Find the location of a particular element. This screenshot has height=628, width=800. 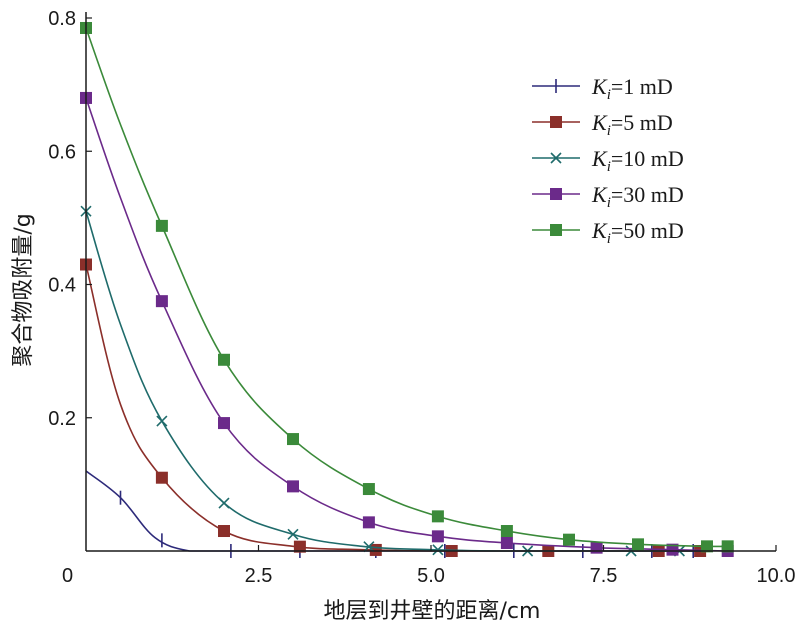

y-axis-title: 聚合物吸附量/g is located at coordinates (23, 289).